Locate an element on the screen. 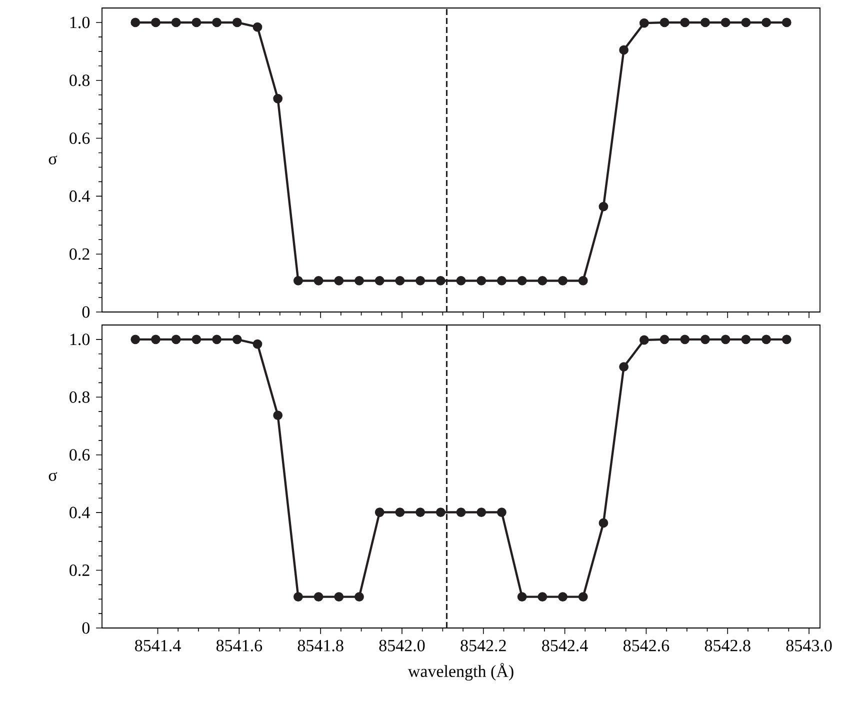  x-tick-label: 8542.8 is located at coordinates (727, 646).